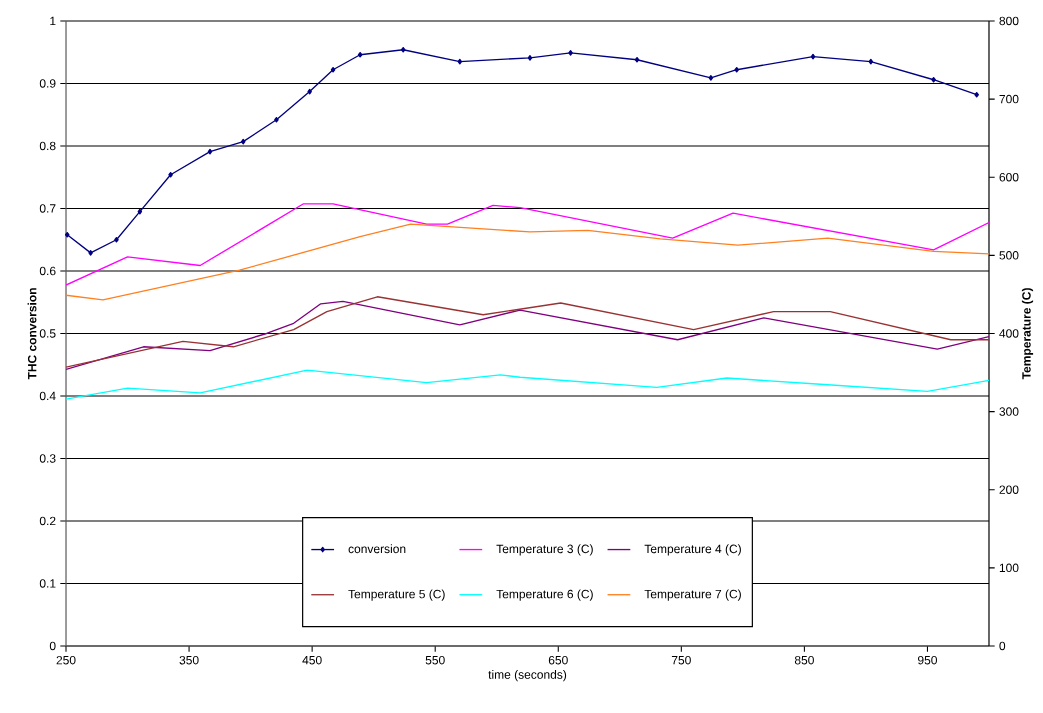  Describe the element at coordinates (1027, 334) in the screenshot. I see `y2-axis-title: Temperature (C)` at that location.